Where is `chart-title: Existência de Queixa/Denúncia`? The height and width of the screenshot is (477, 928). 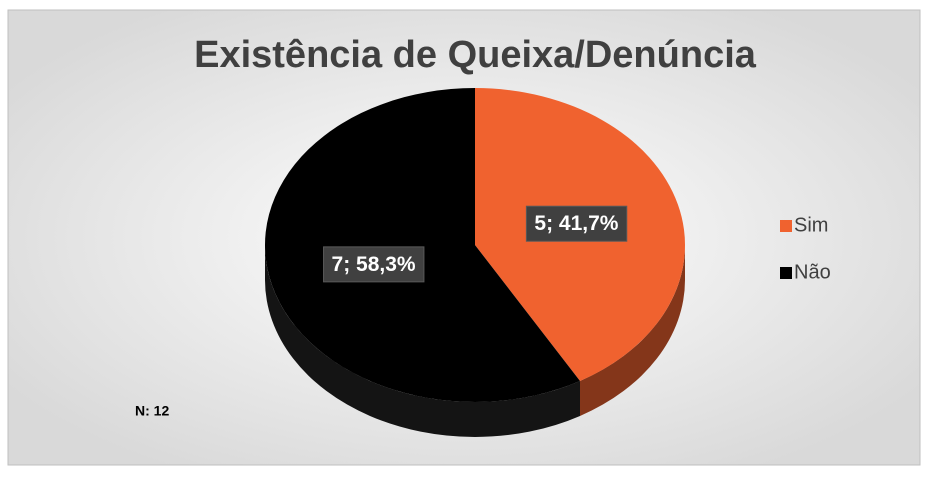
chart-title: Existência de Queixa/Denúncia is located at coordinates (475, 55).